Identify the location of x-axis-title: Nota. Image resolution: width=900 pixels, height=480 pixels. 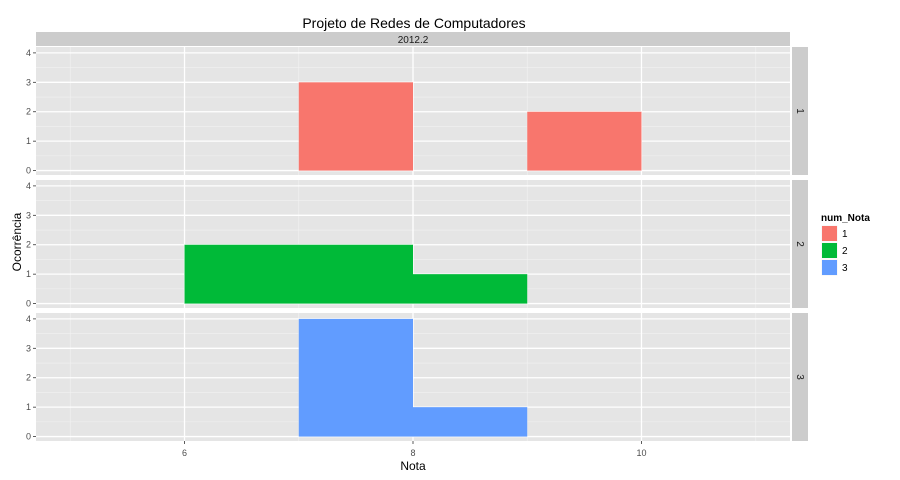
(413, 466).